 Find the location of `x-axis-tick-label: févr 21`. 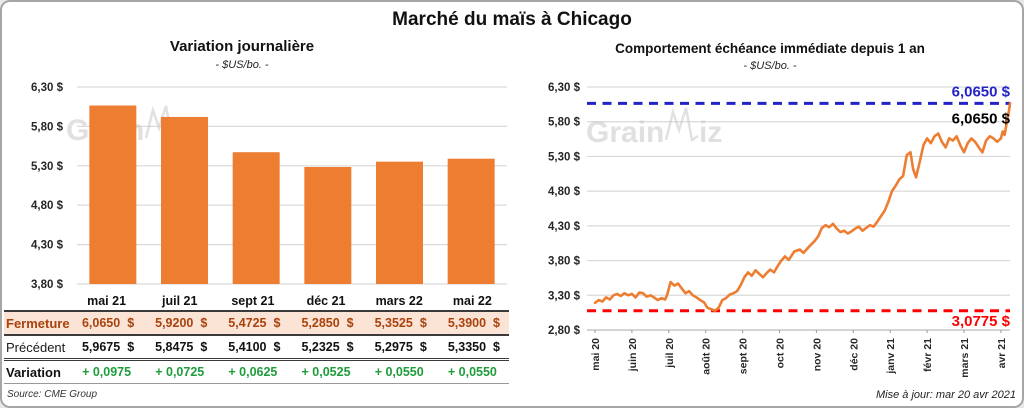

x-axis-tick-label: févr 21 is located at coordinates (928, 355).